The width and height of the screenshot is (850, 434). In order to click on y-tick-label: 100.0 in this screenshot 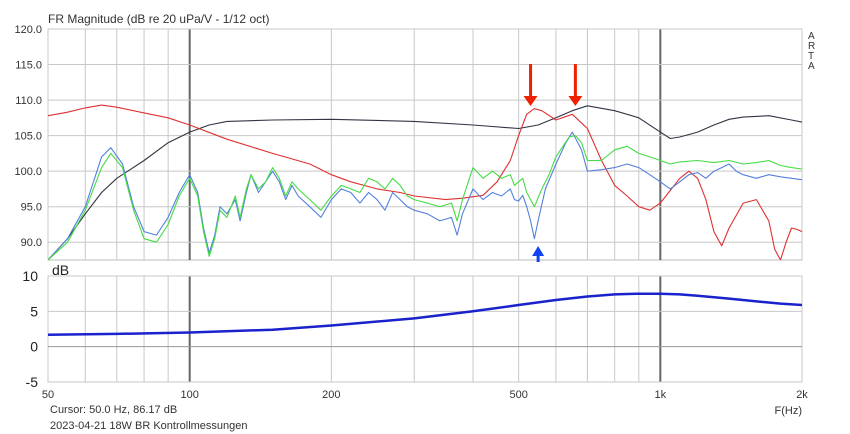, I will do `click(28, 172)`.